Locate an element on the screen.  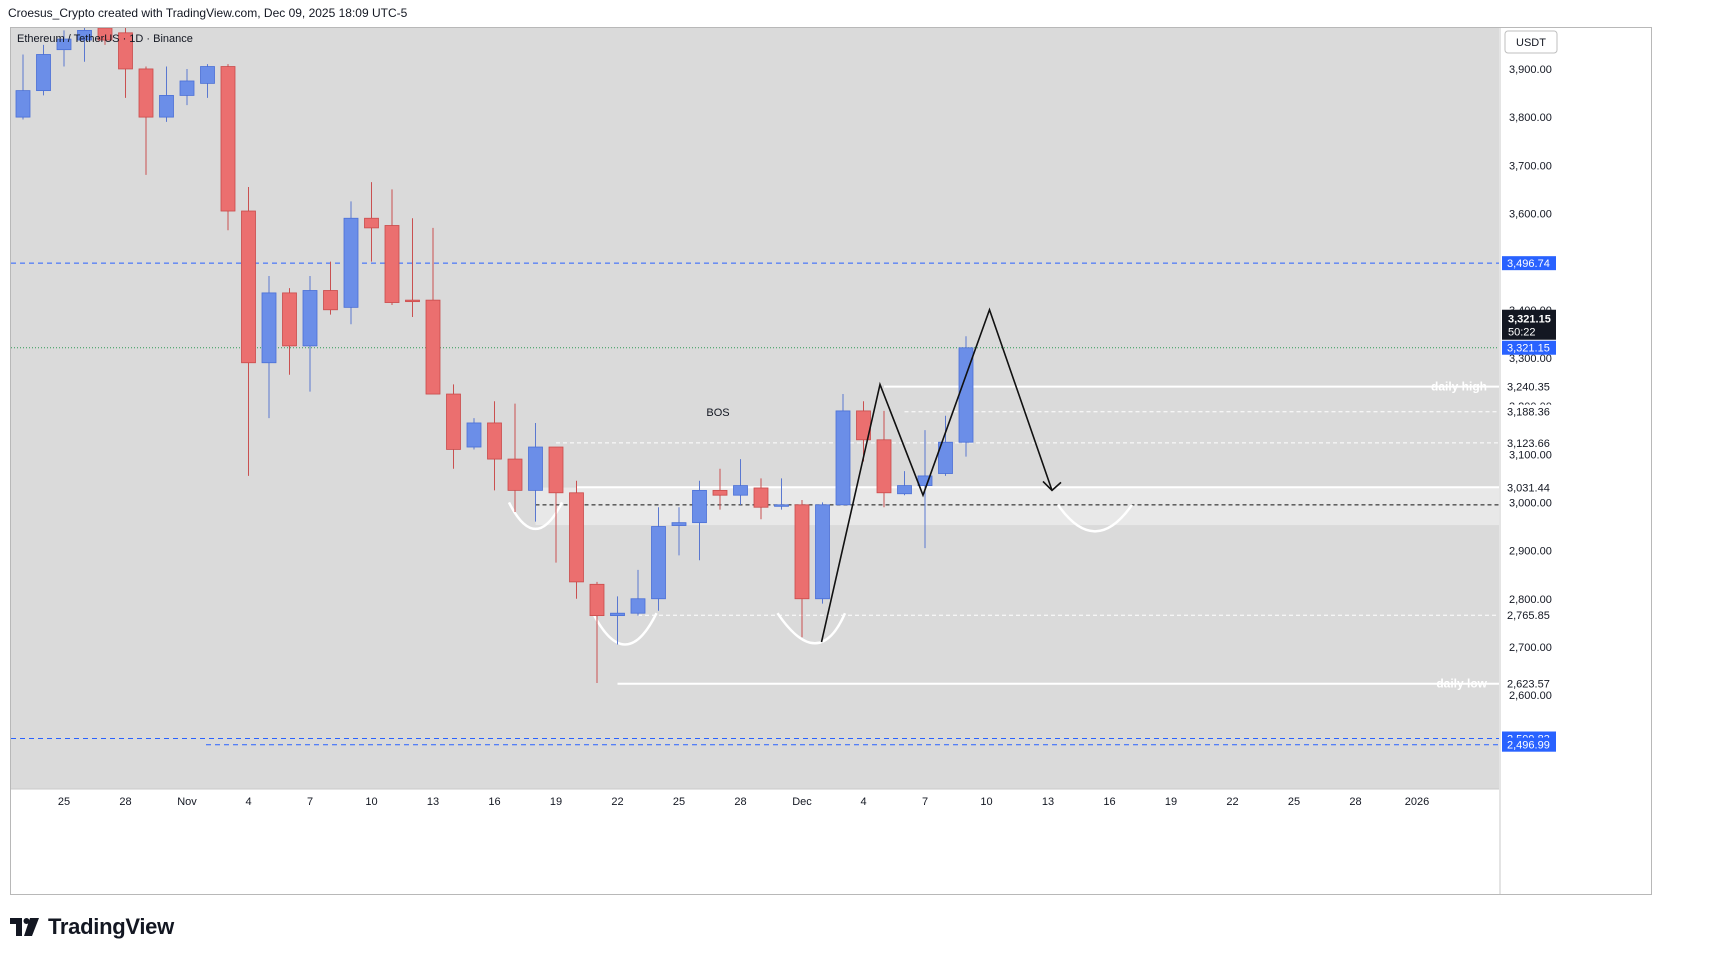
current-price-badge is located at coordinates (1529, 324).